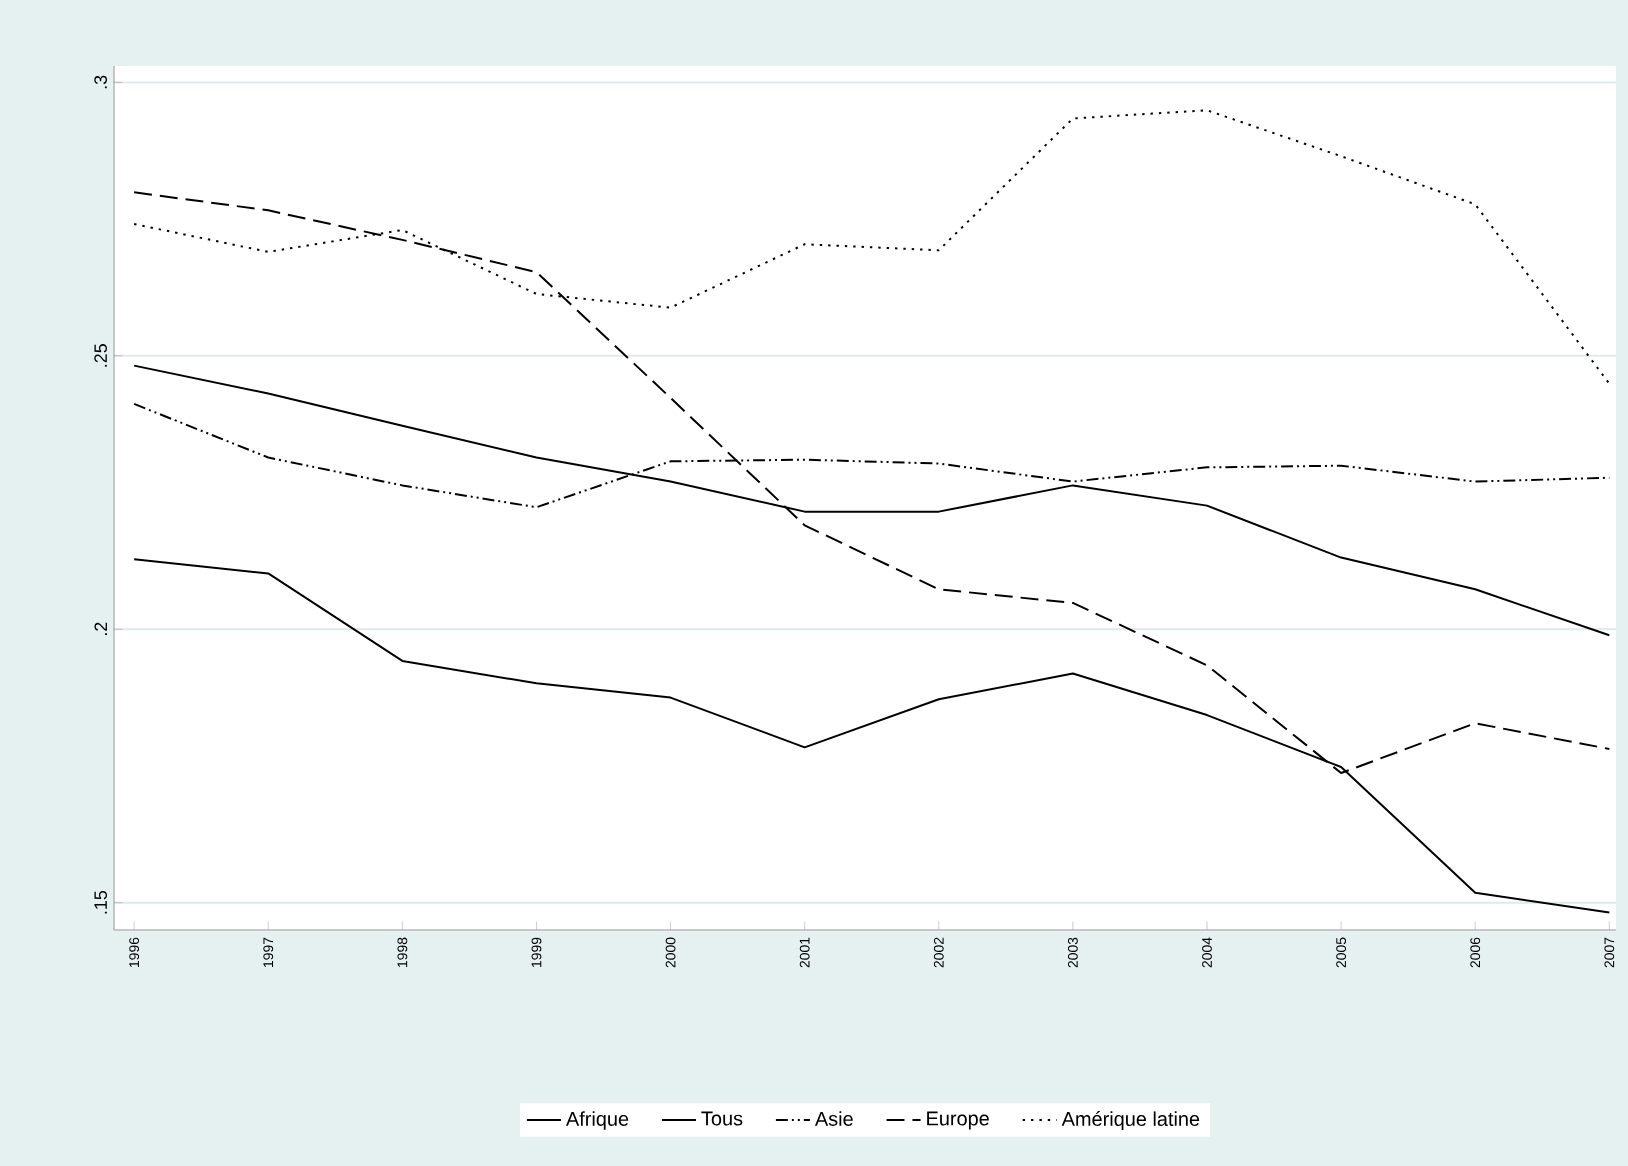 The image size is (1628, 1166). I want to click on legend-label: Asie, so click(833, 1118).